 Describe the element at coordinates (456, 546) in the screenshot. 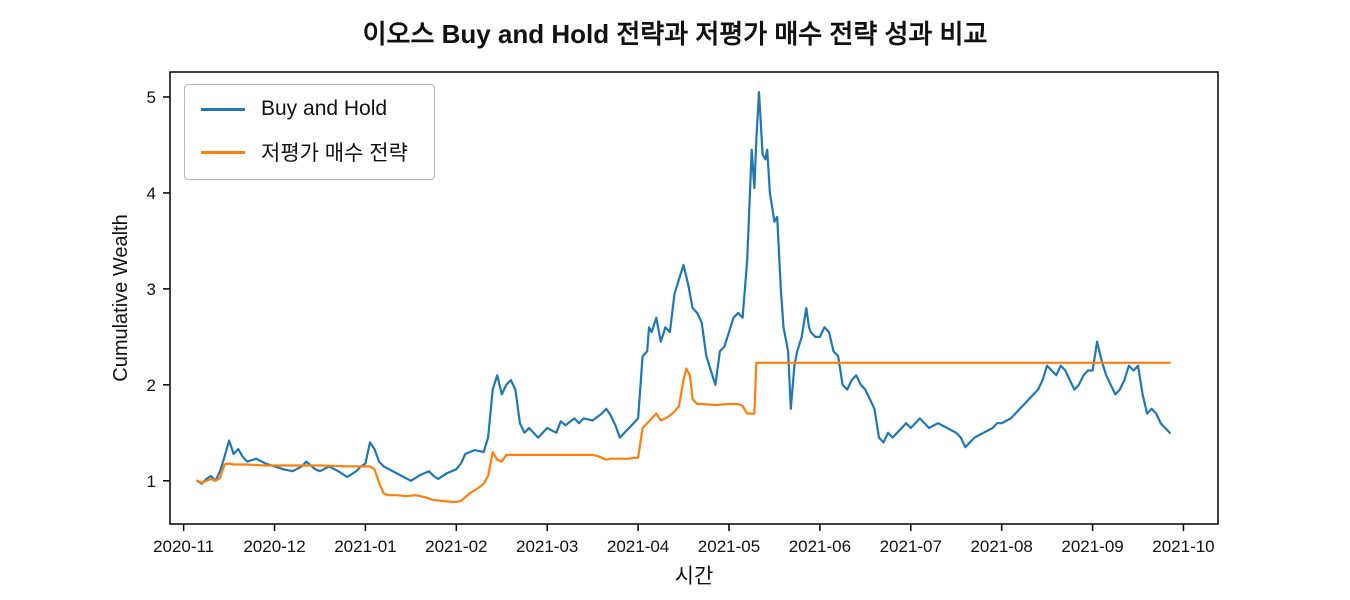

I see `x-tick-label: 2021-02` at that location.